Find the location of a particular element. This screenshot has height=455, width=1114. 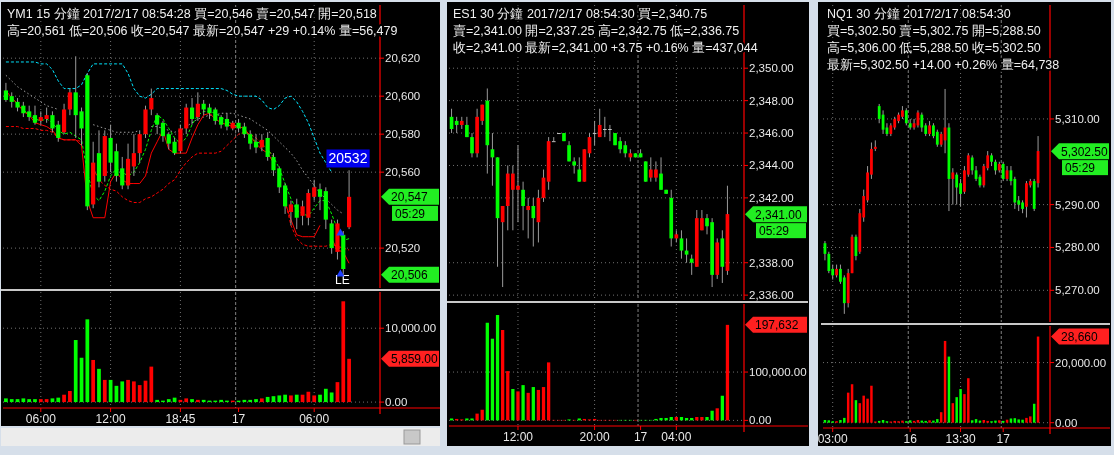

y-tick-label: 2,350.00 is located at coordinates (771, 68).